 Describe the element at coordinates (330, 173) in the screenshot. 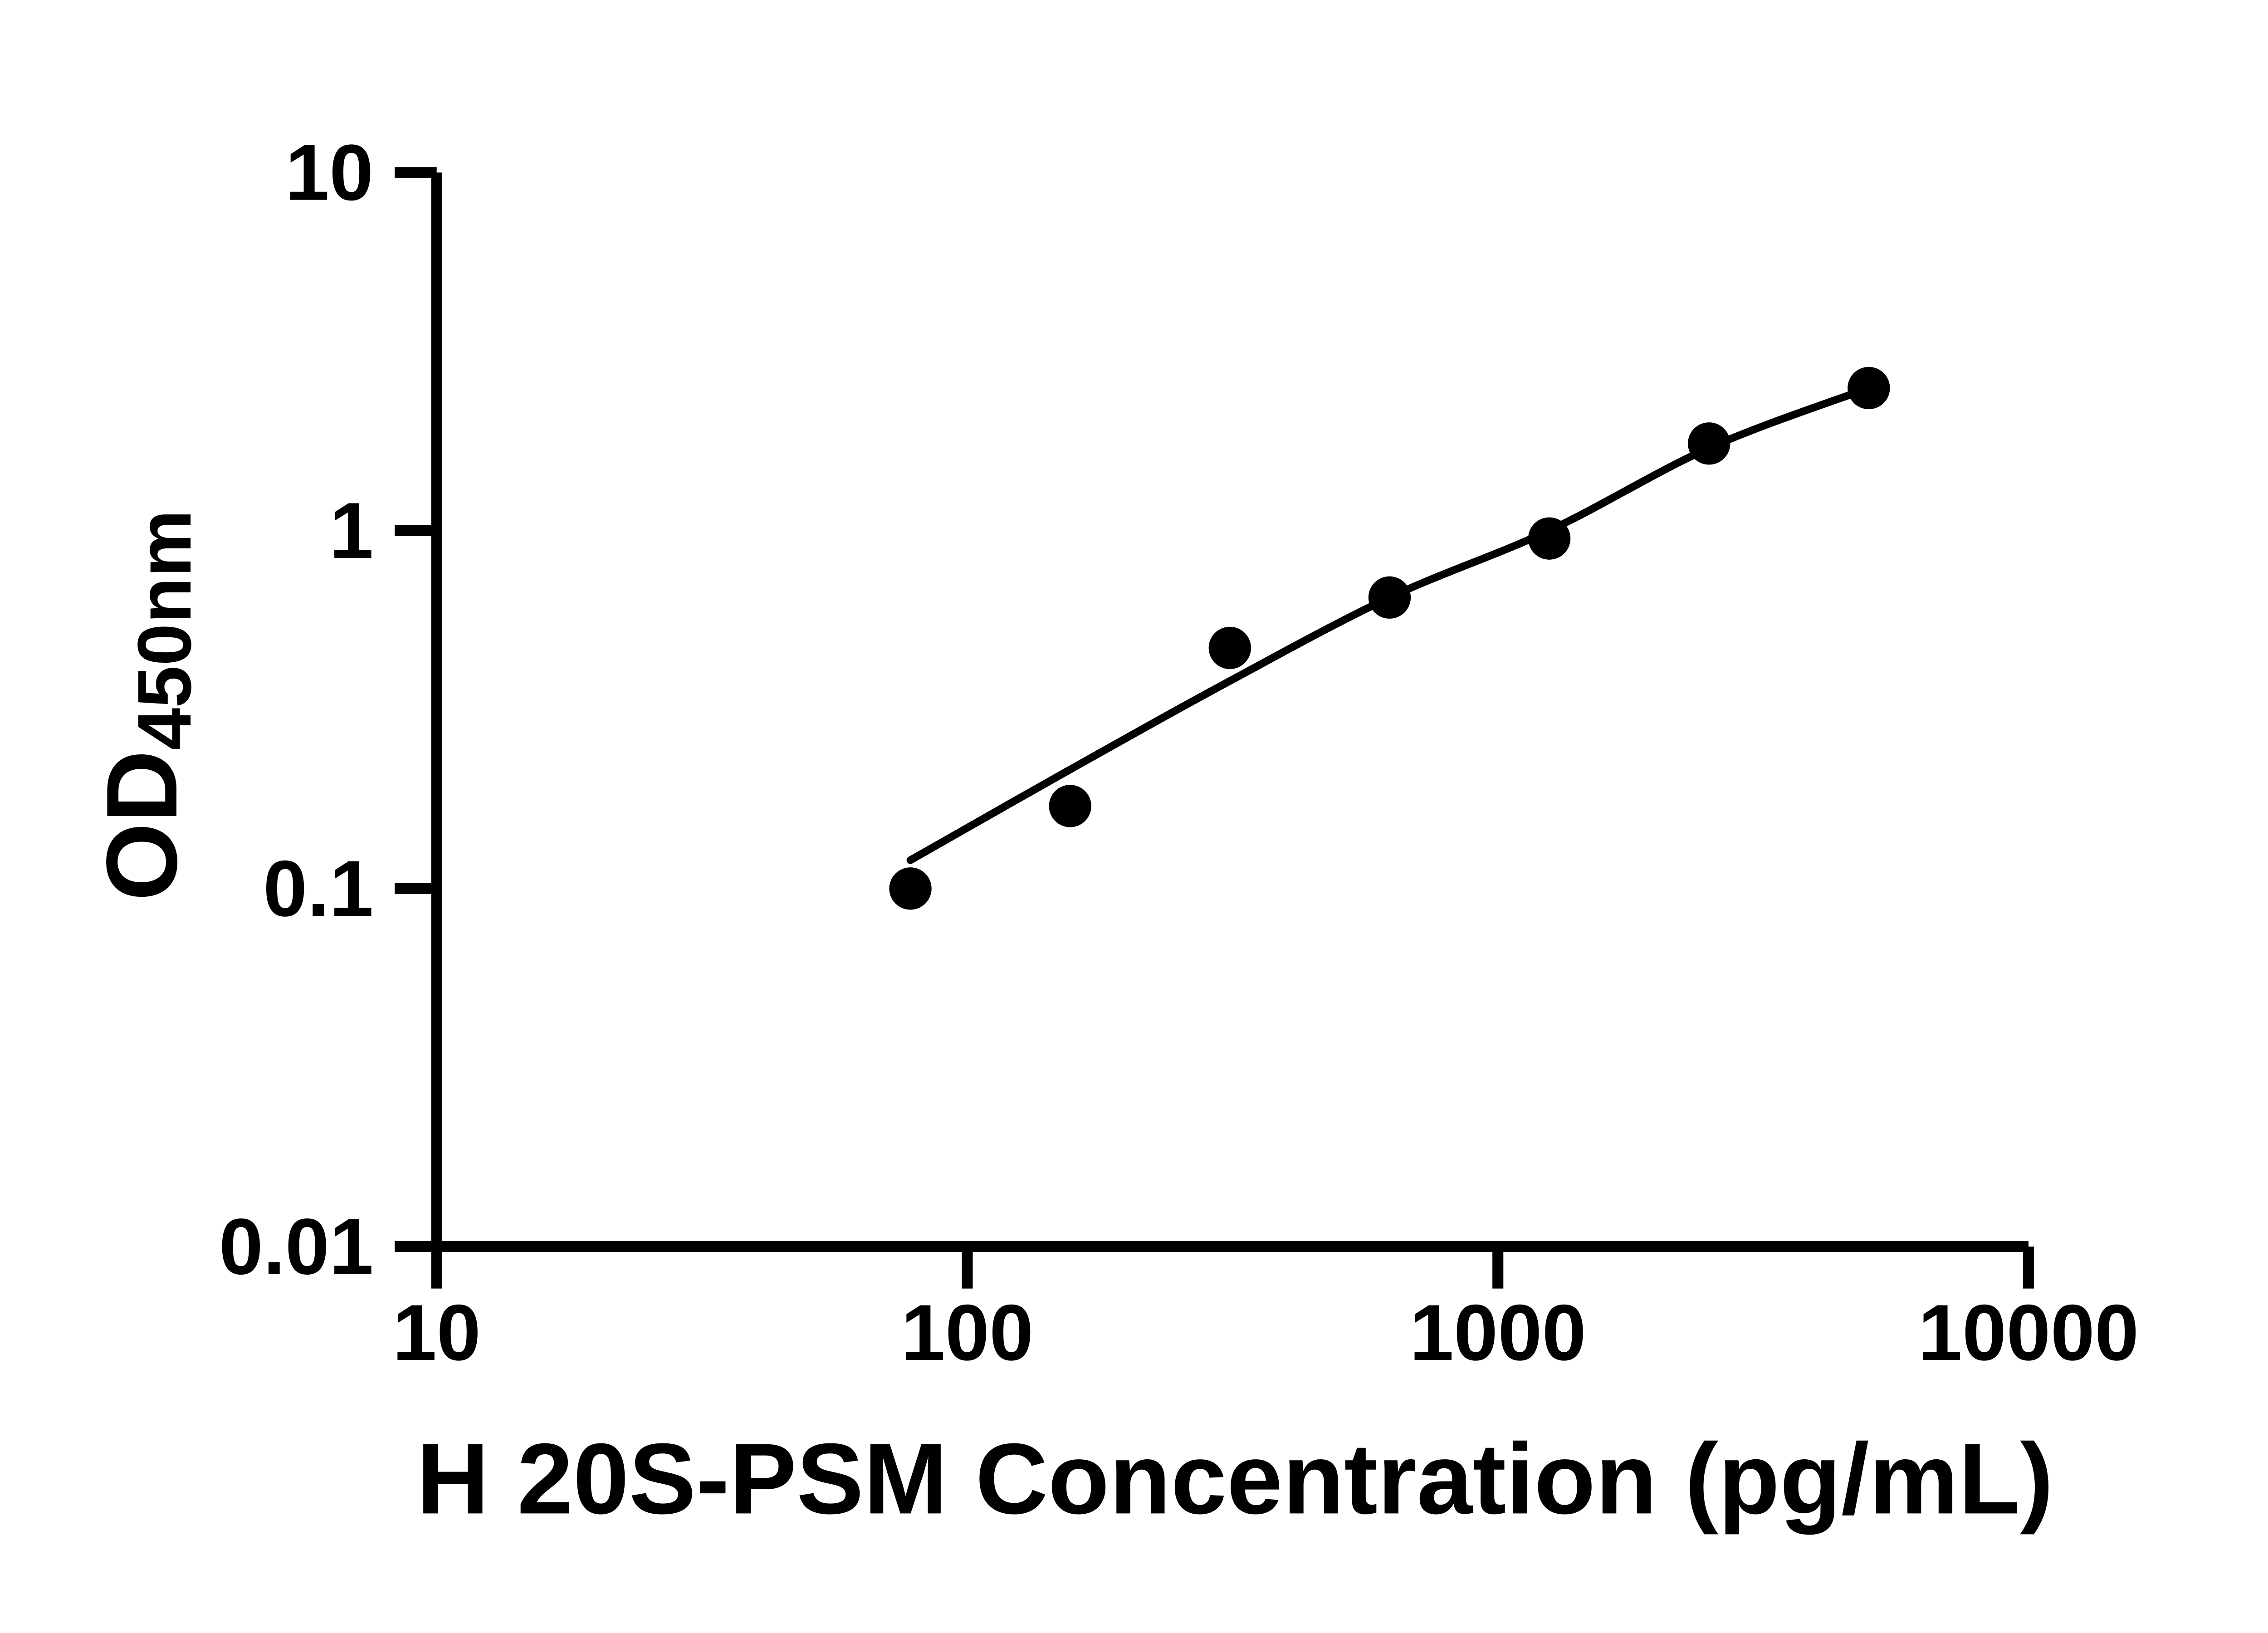

I see `y-tick-label: 10` at that location.